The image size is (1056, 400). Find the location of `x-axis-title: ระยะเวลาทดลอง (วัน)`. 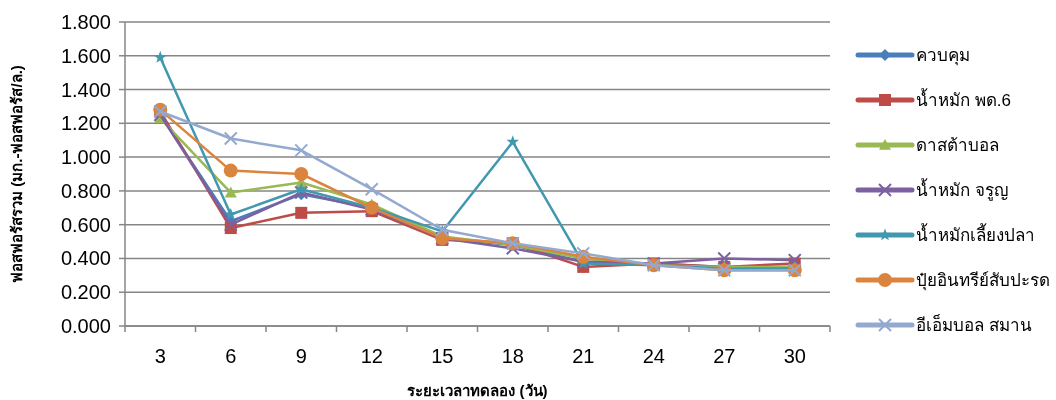

x-axis-title: ระยะเวลาทดลอง (วัน) is located at coordinates (477, 390).